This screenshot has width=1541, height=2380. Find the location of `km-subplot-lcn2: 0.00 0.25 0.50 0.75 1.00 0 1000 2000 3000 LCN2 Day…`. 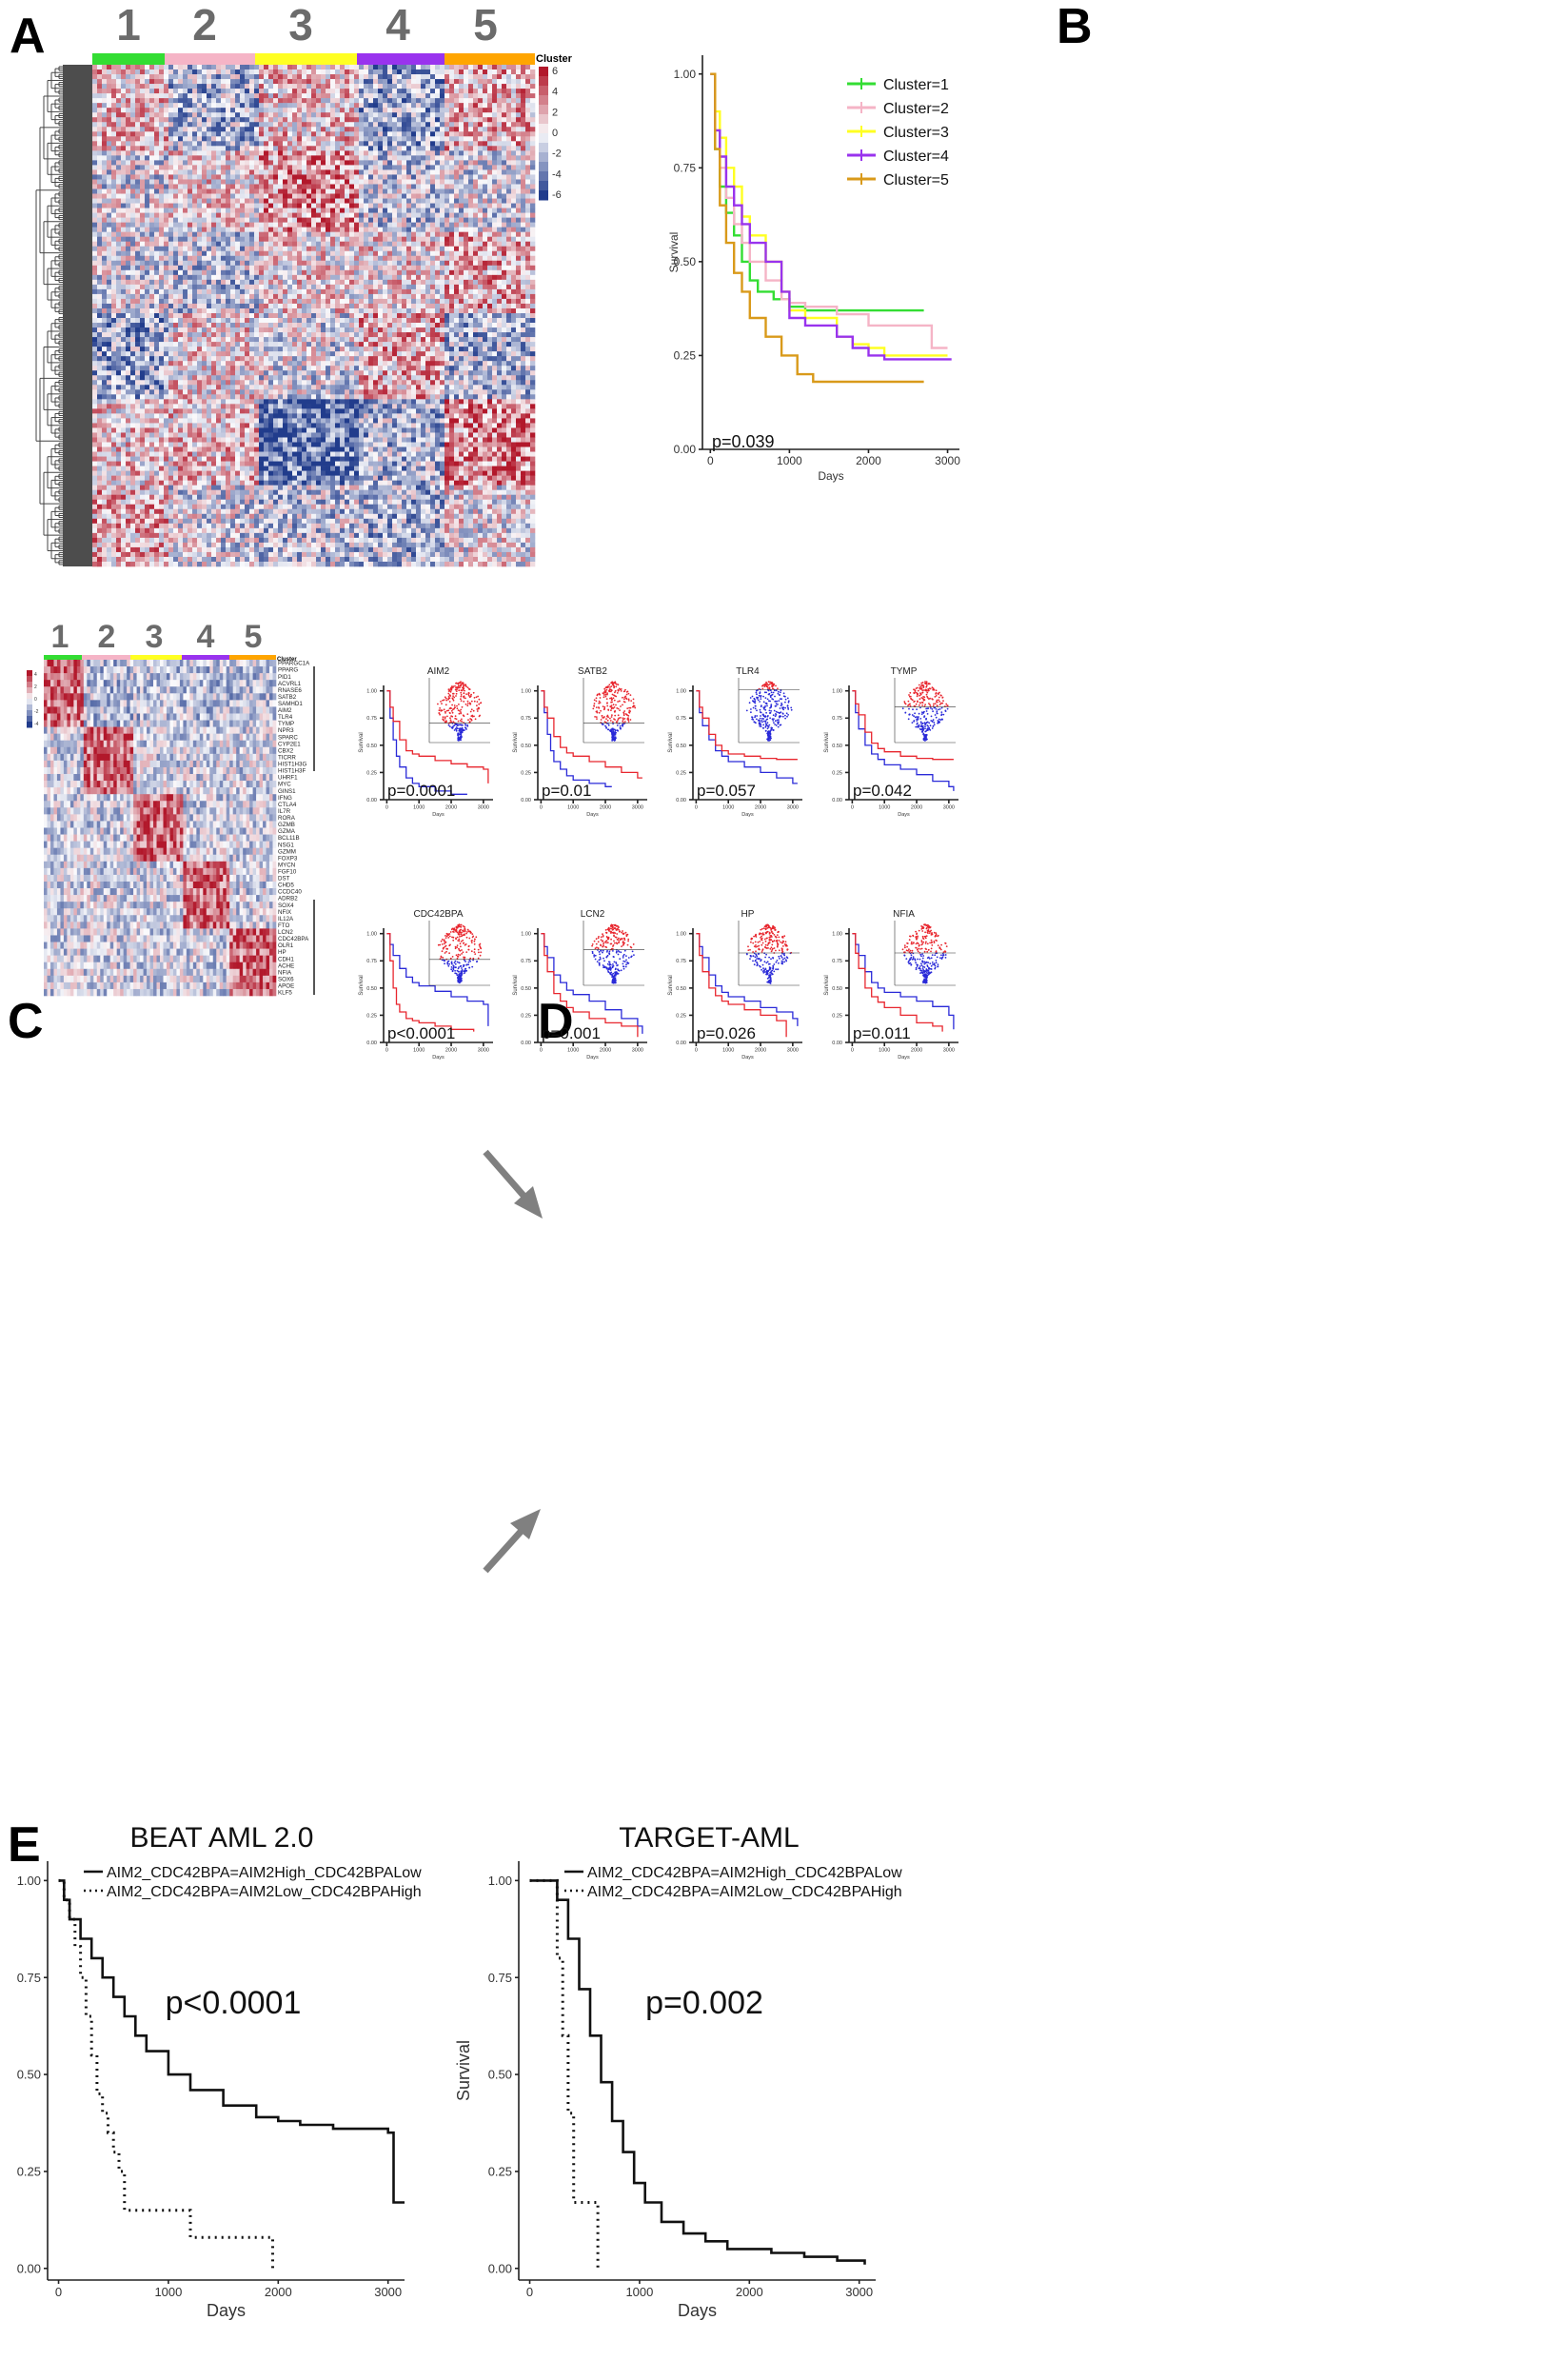

km-subplot-lcn2: 0.00 0.25 0.50 0.75 1.00 0 1000 2000 3000 LCN2 Day… is located at coordinates (580, 985).